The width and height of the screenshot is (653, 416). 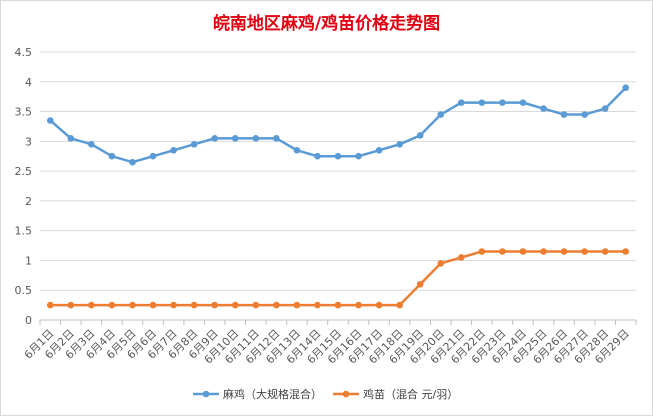 I want to click on legend-label: 麻鸡（大规格混合）, so click(x=272, y=394).